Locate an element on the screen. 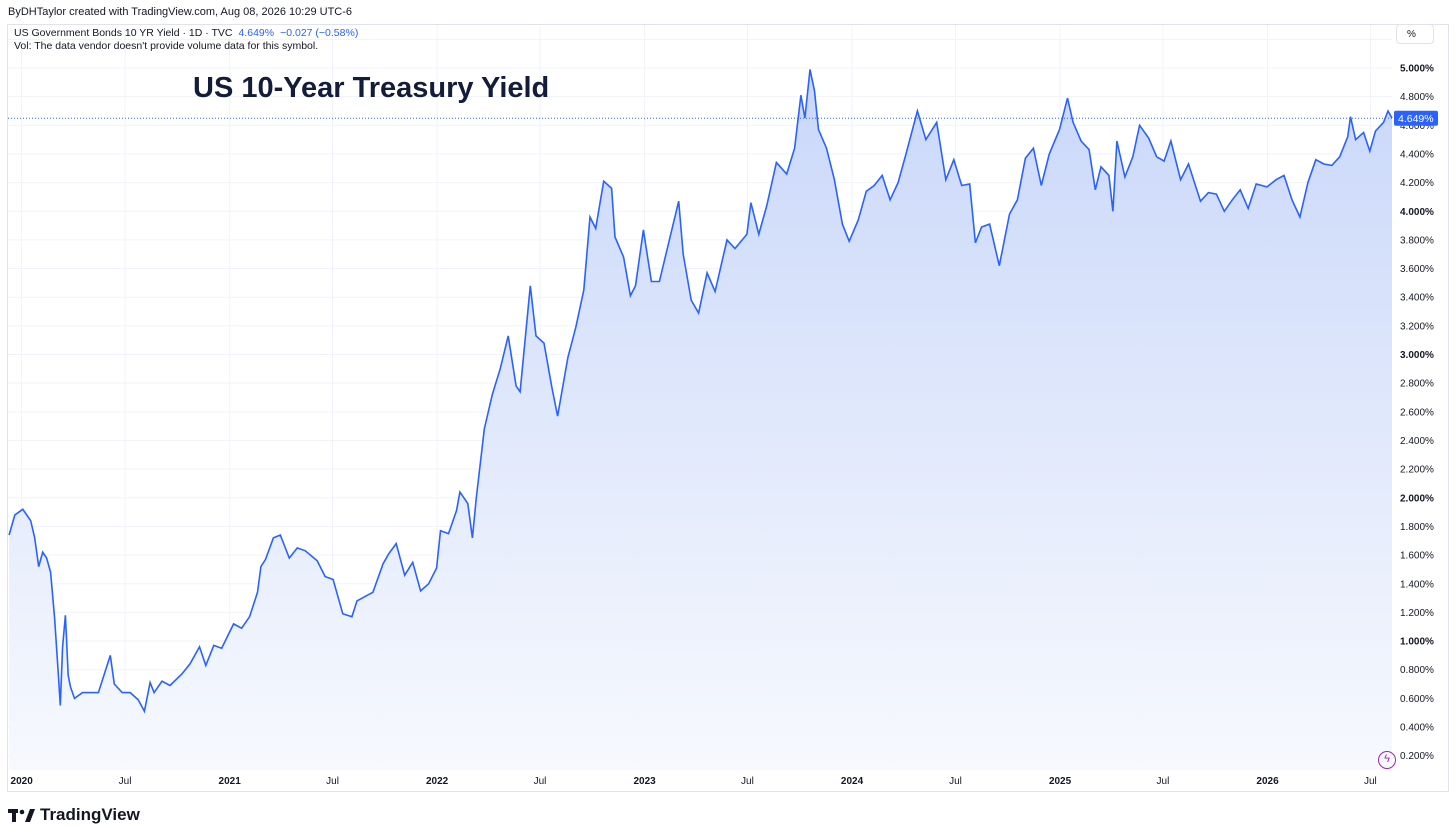  tradingview-logo-icon is located at coordinates (21, 815).